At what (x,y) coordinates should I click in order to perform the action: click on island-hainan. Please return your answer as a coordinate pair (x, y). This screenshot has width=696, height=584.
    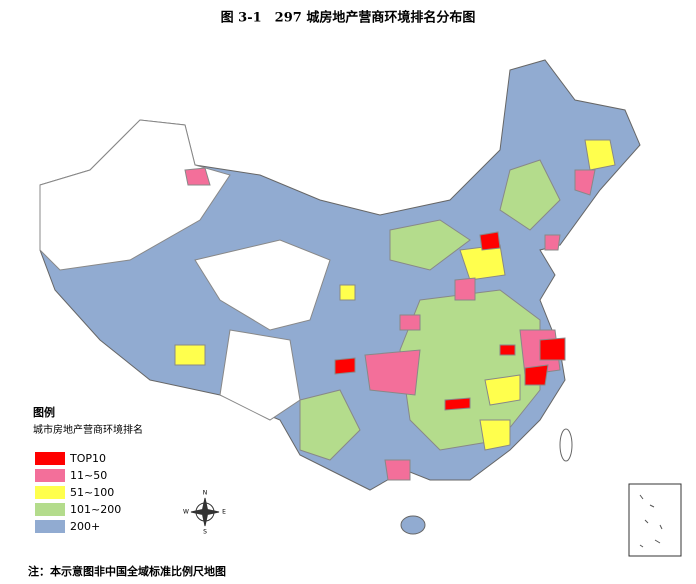
    Looking at the image, I should click on (413, 525).